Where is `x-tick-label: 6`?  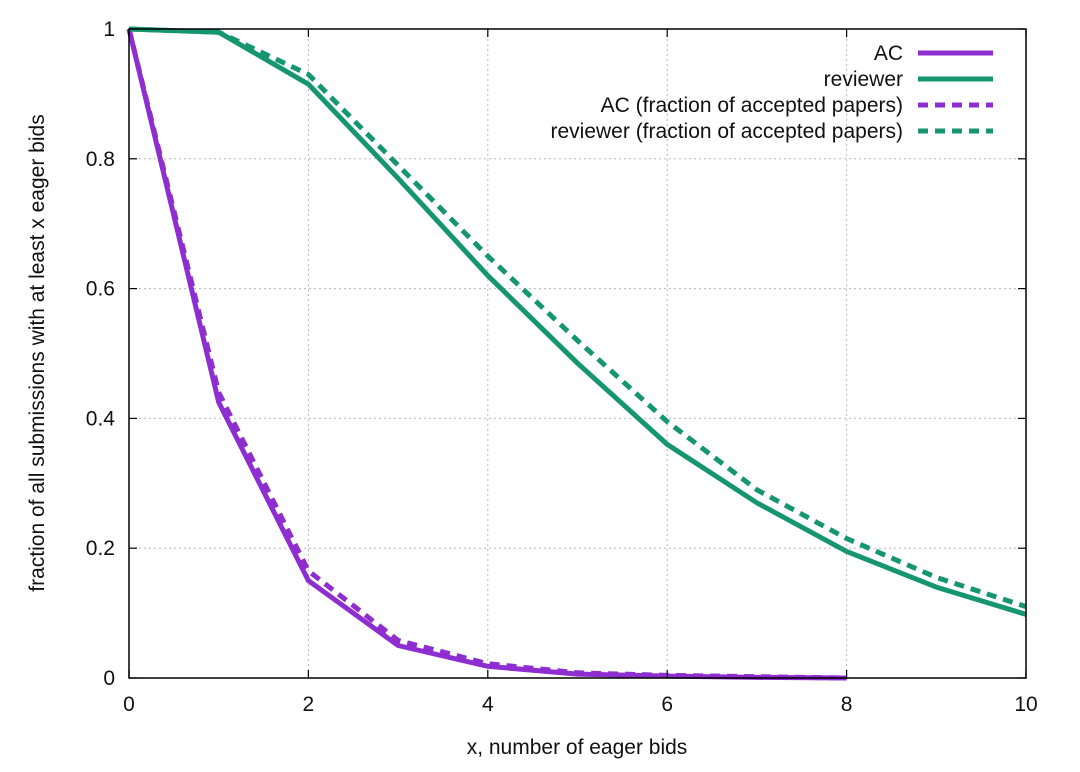
x-tick-label: 6 is located at coordinates (667, 704).